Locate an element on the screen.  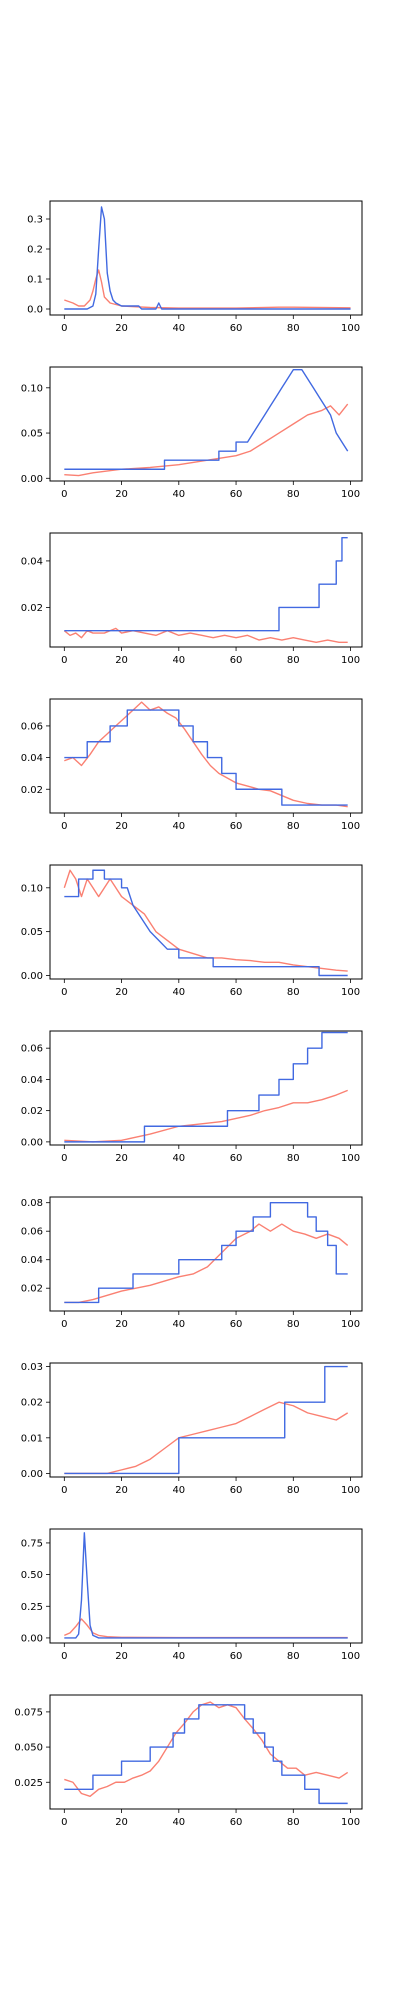
y-tick-label: 0.25 is located at coordinates (32, 1607).